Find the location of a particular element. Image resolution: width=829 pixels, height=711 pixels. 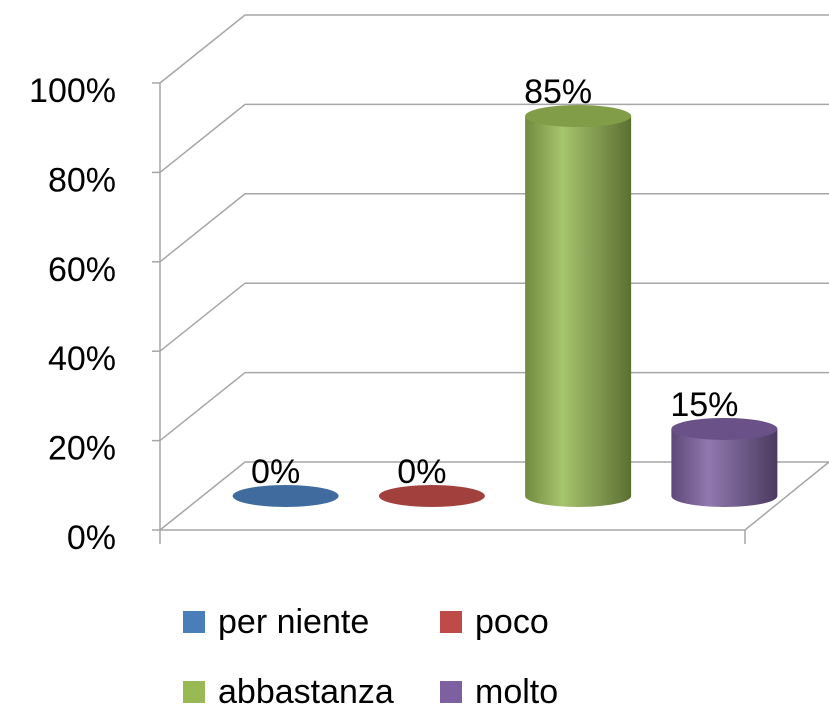

y-tick-label: 100% is located at coordinates (72, 91).